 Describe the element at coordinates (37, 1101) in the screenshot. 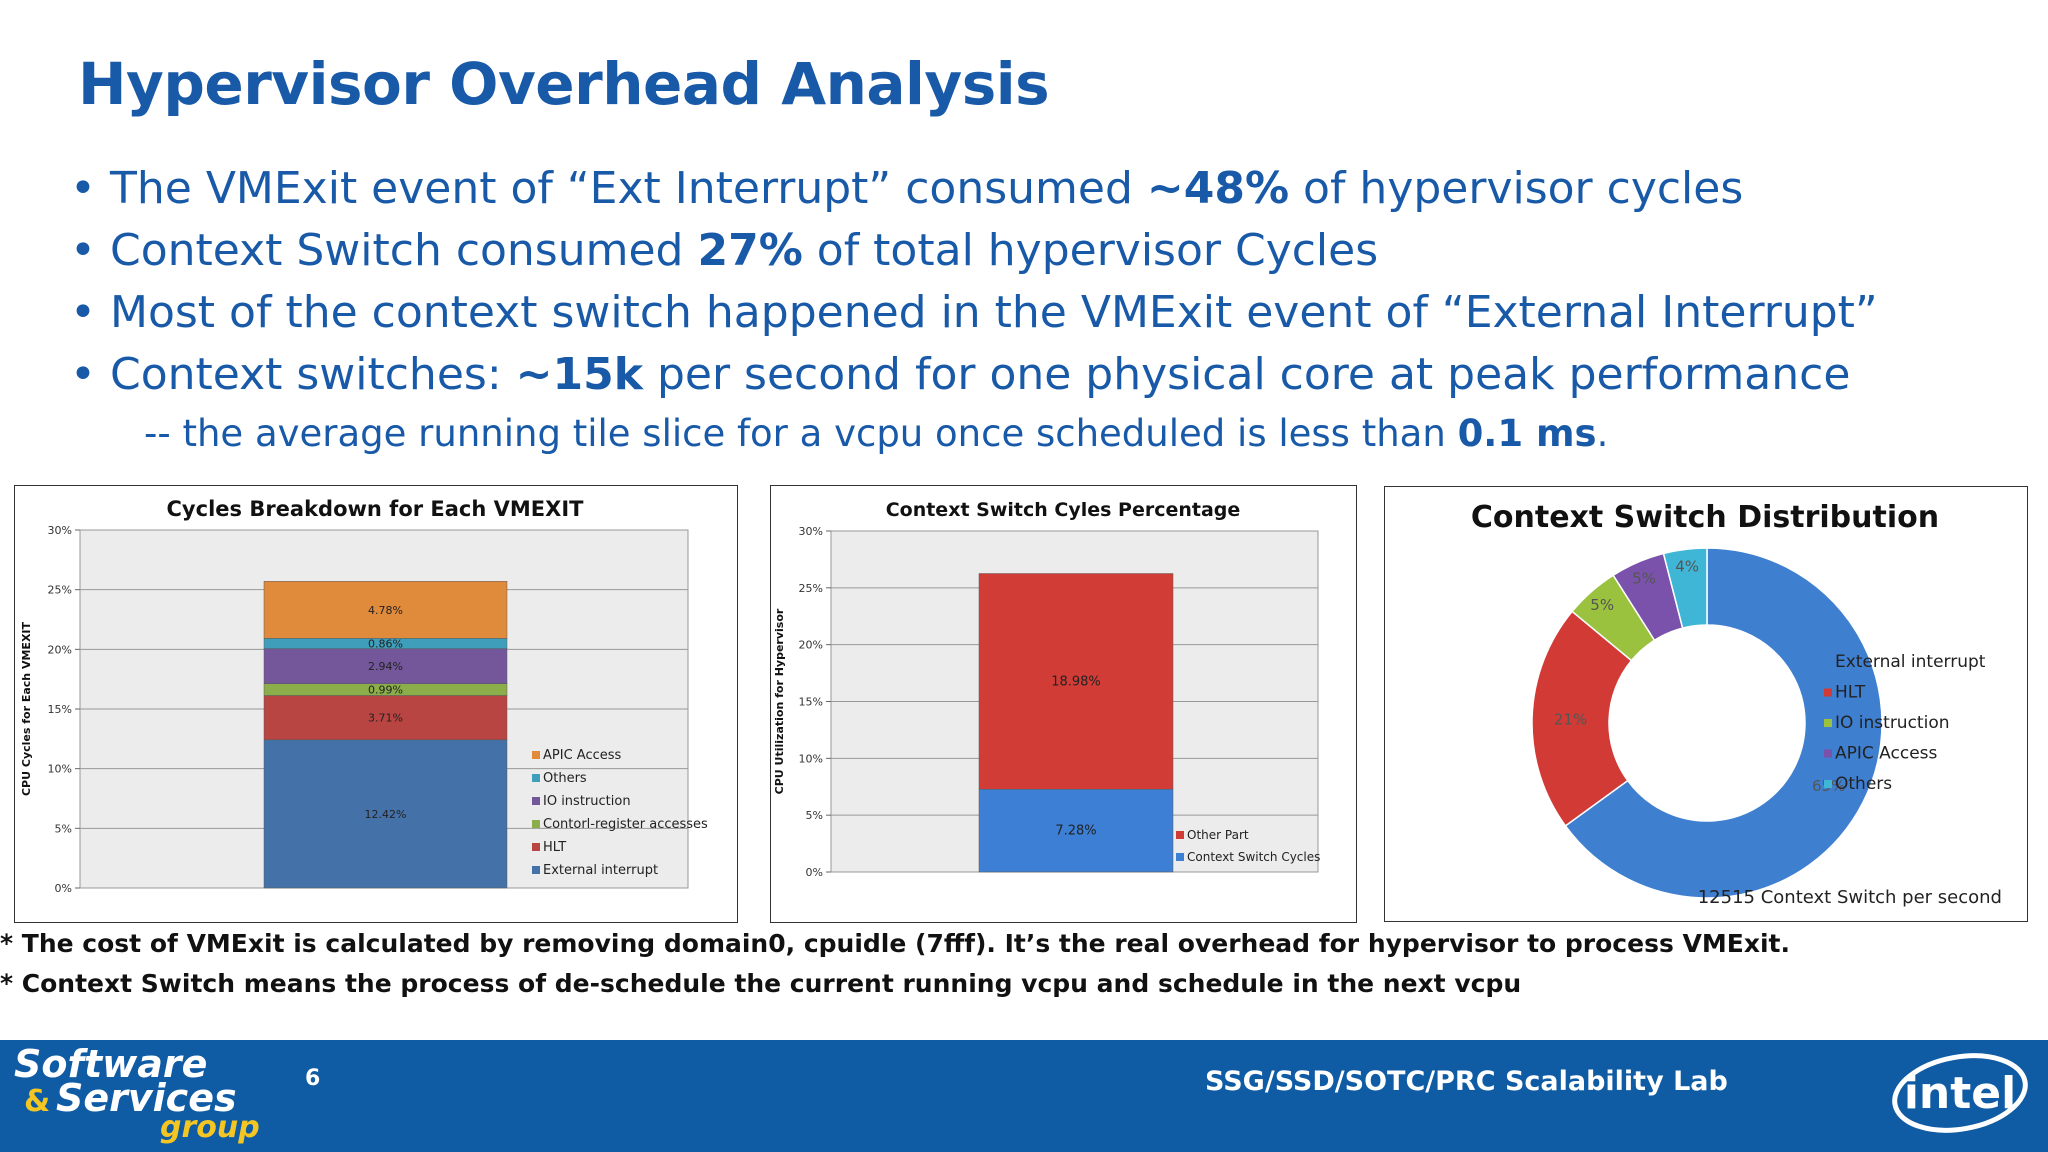

I see `ssg-logo-ampersand: &` at that location.